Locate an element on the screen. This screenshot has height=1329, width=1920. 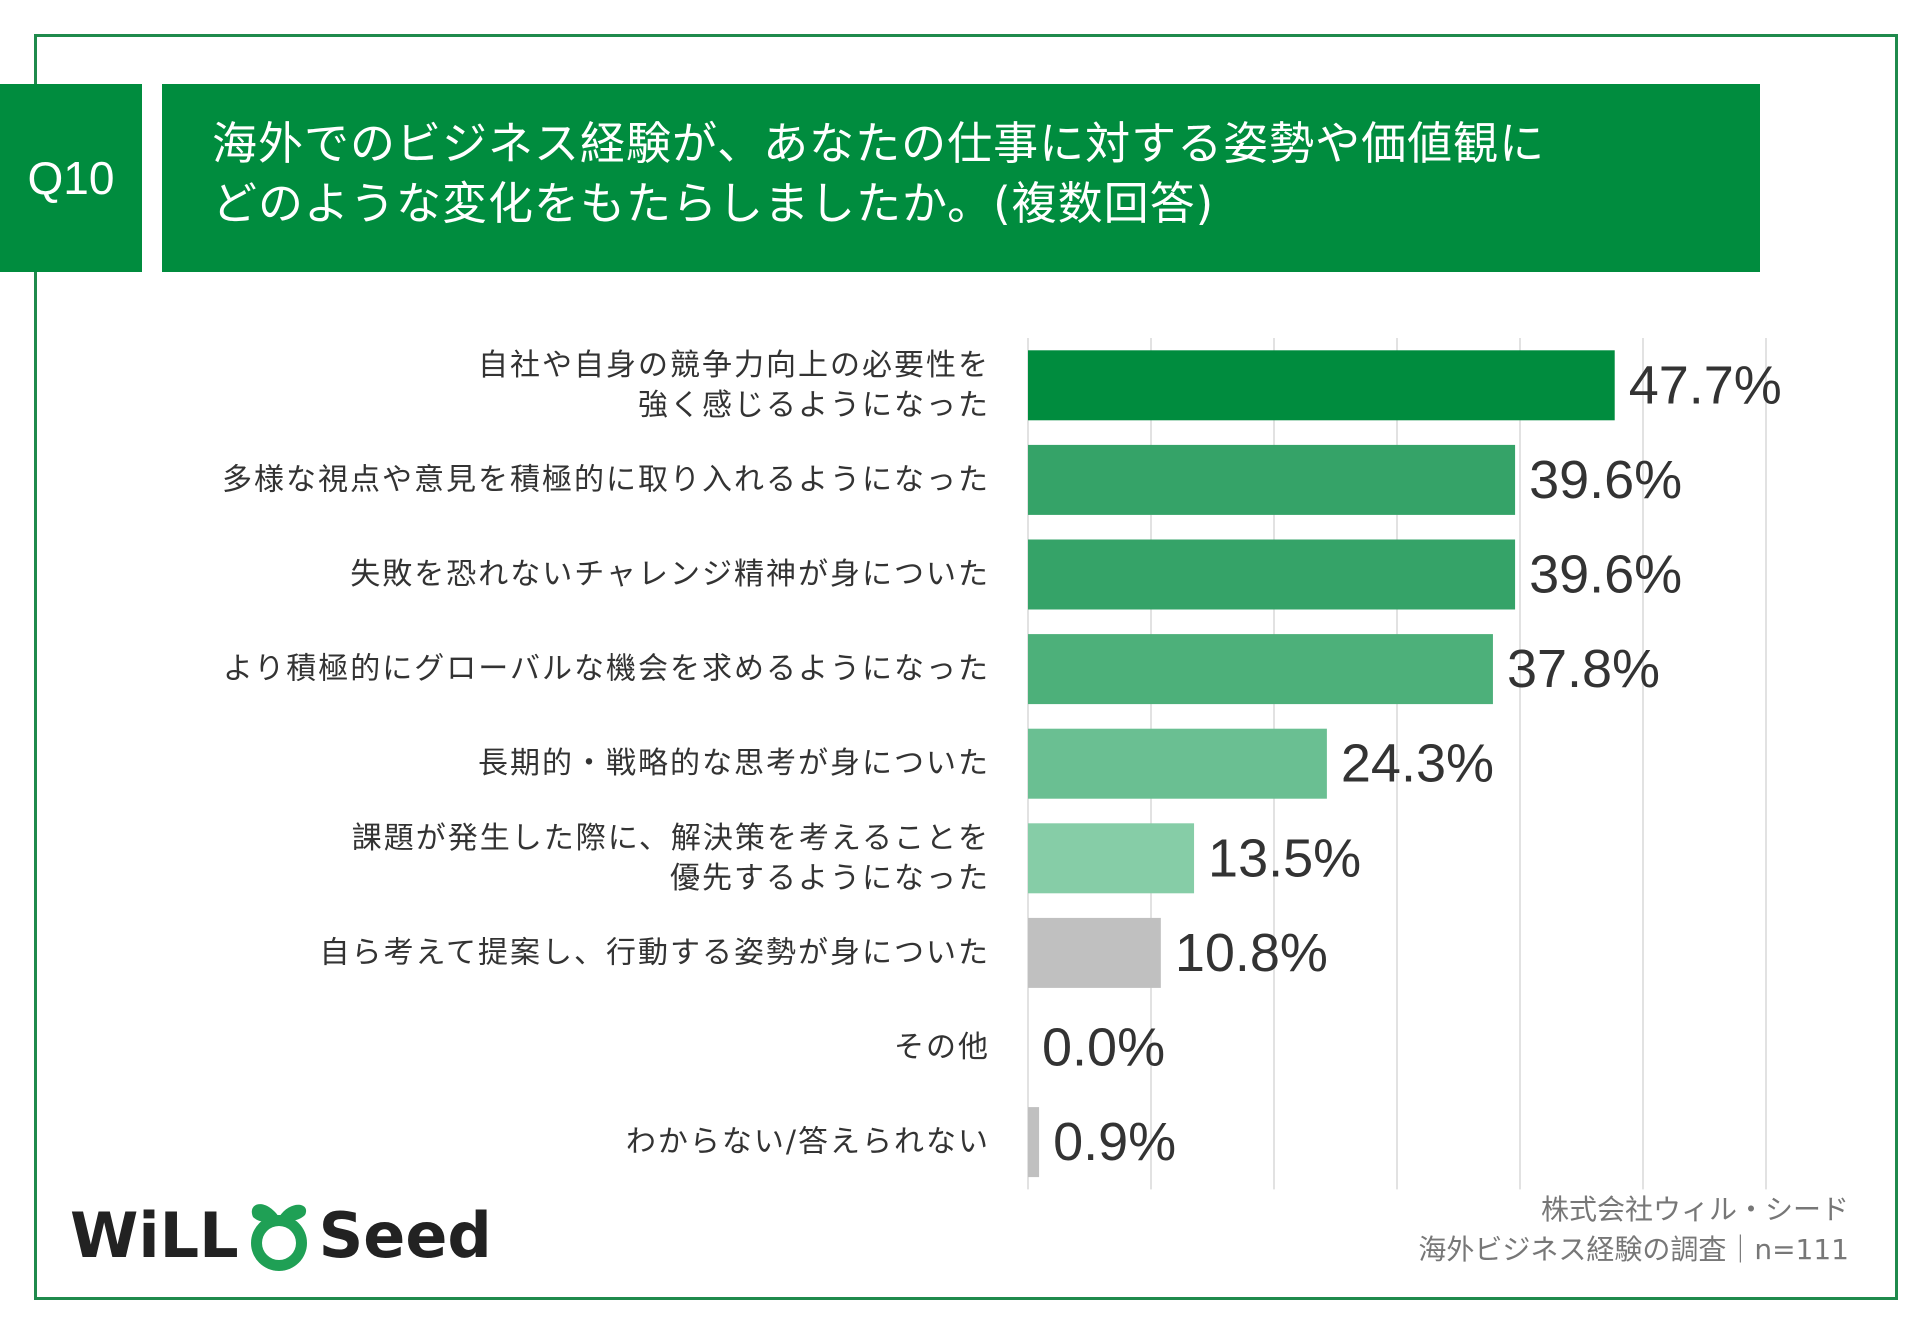
question-number-badge: Q10 is located at coordinates (71, 178).